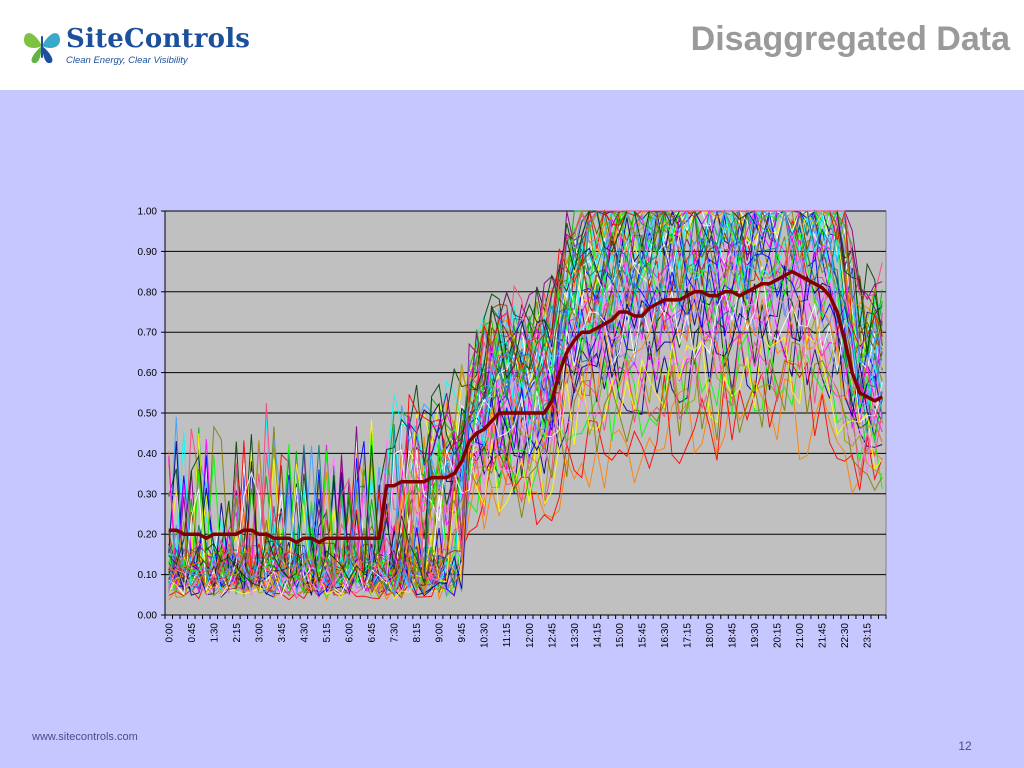  Describe the element at coordinates (127, 60) in the screenshot. I see `logo-tagline: Clean Energy, Clear Visibility` at that location.